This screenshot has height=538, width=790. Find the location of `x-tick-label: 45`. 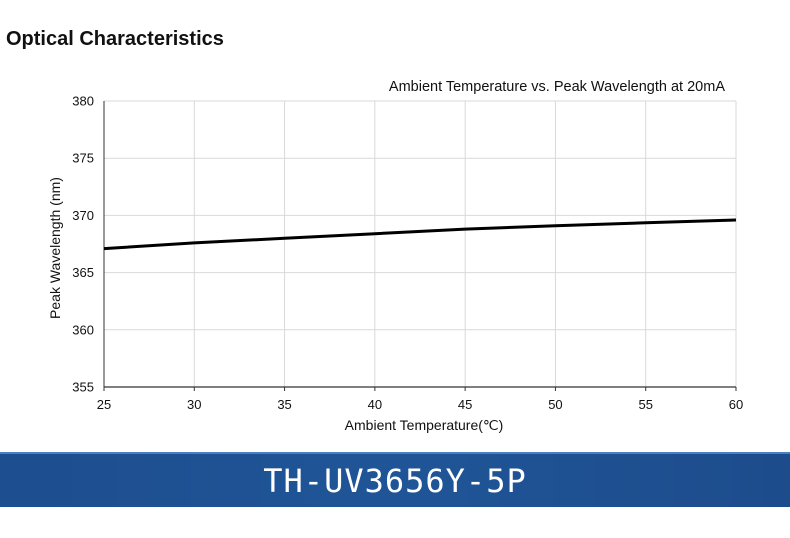

x-tick-label: 45 is located at coordinates (465, 404).